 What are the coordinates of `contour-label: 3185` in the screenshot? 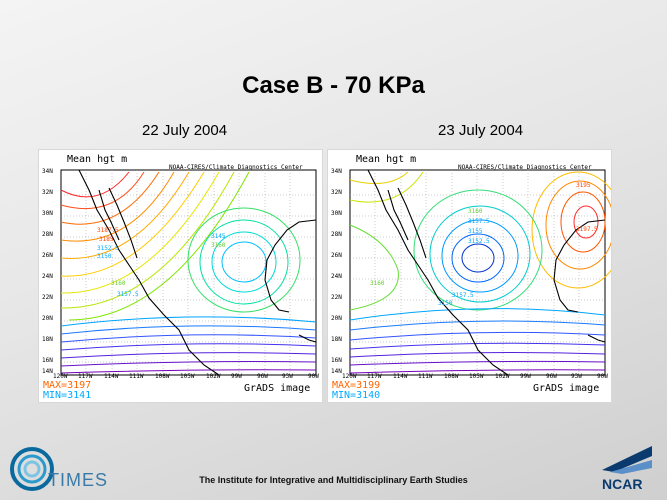 It's located at (106, 239).